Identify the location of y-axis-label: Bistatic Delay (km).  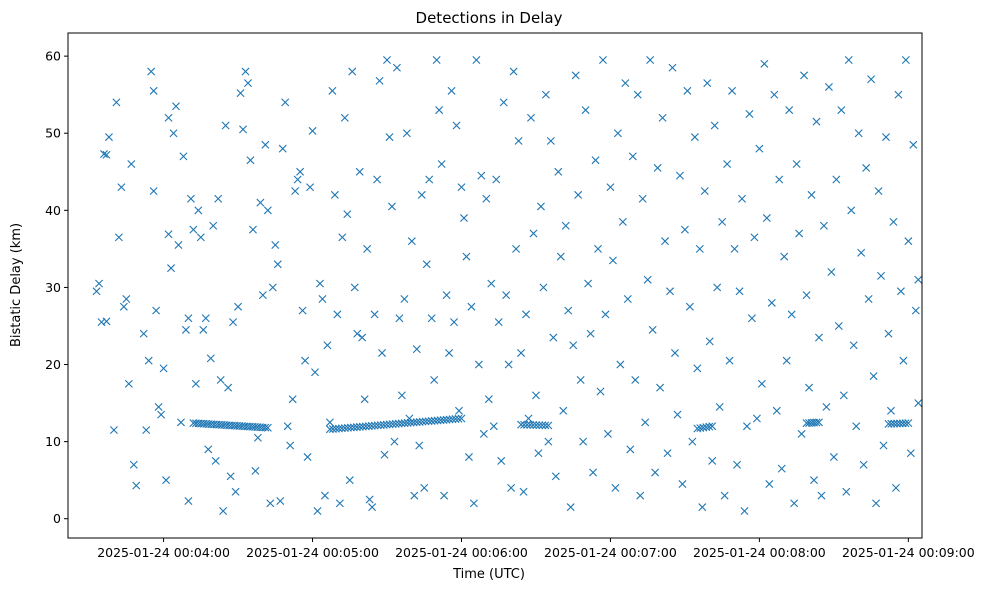
(16, 285).